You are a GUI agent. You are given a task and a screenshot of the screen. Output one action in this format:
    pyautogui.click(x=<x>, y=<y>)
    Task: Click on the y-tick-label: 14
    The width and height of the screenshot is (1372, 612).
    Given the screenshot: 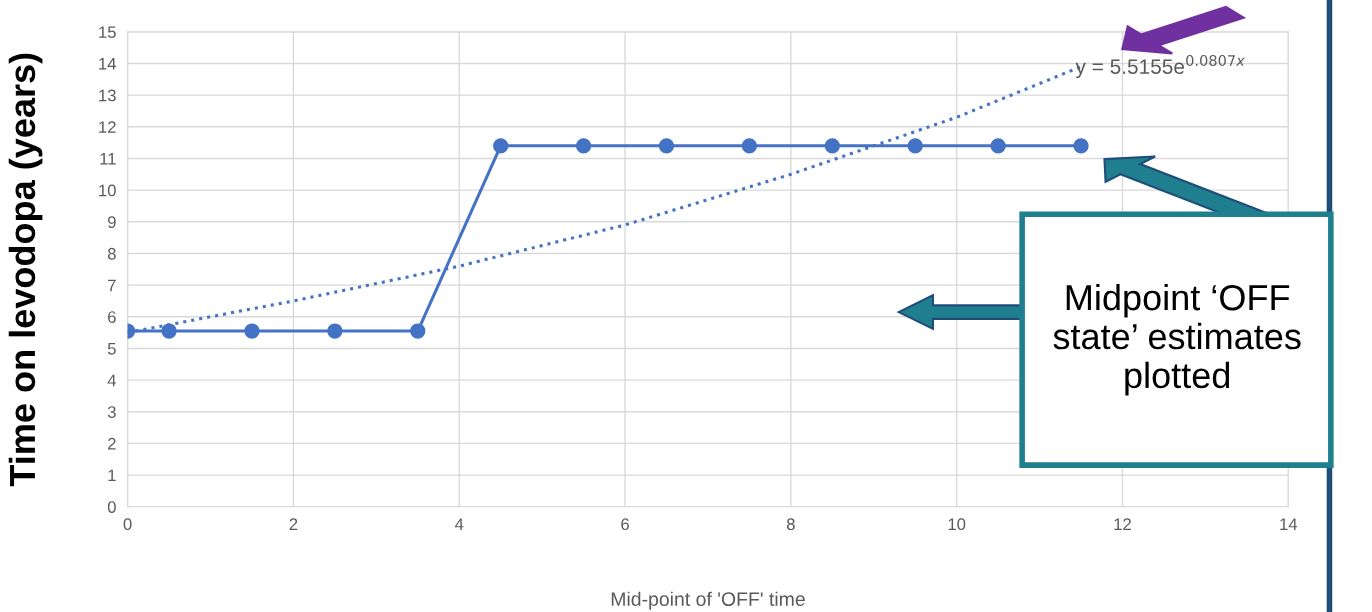 What is the action you would take?
    pyautogui.click(x=107, y=64)
    